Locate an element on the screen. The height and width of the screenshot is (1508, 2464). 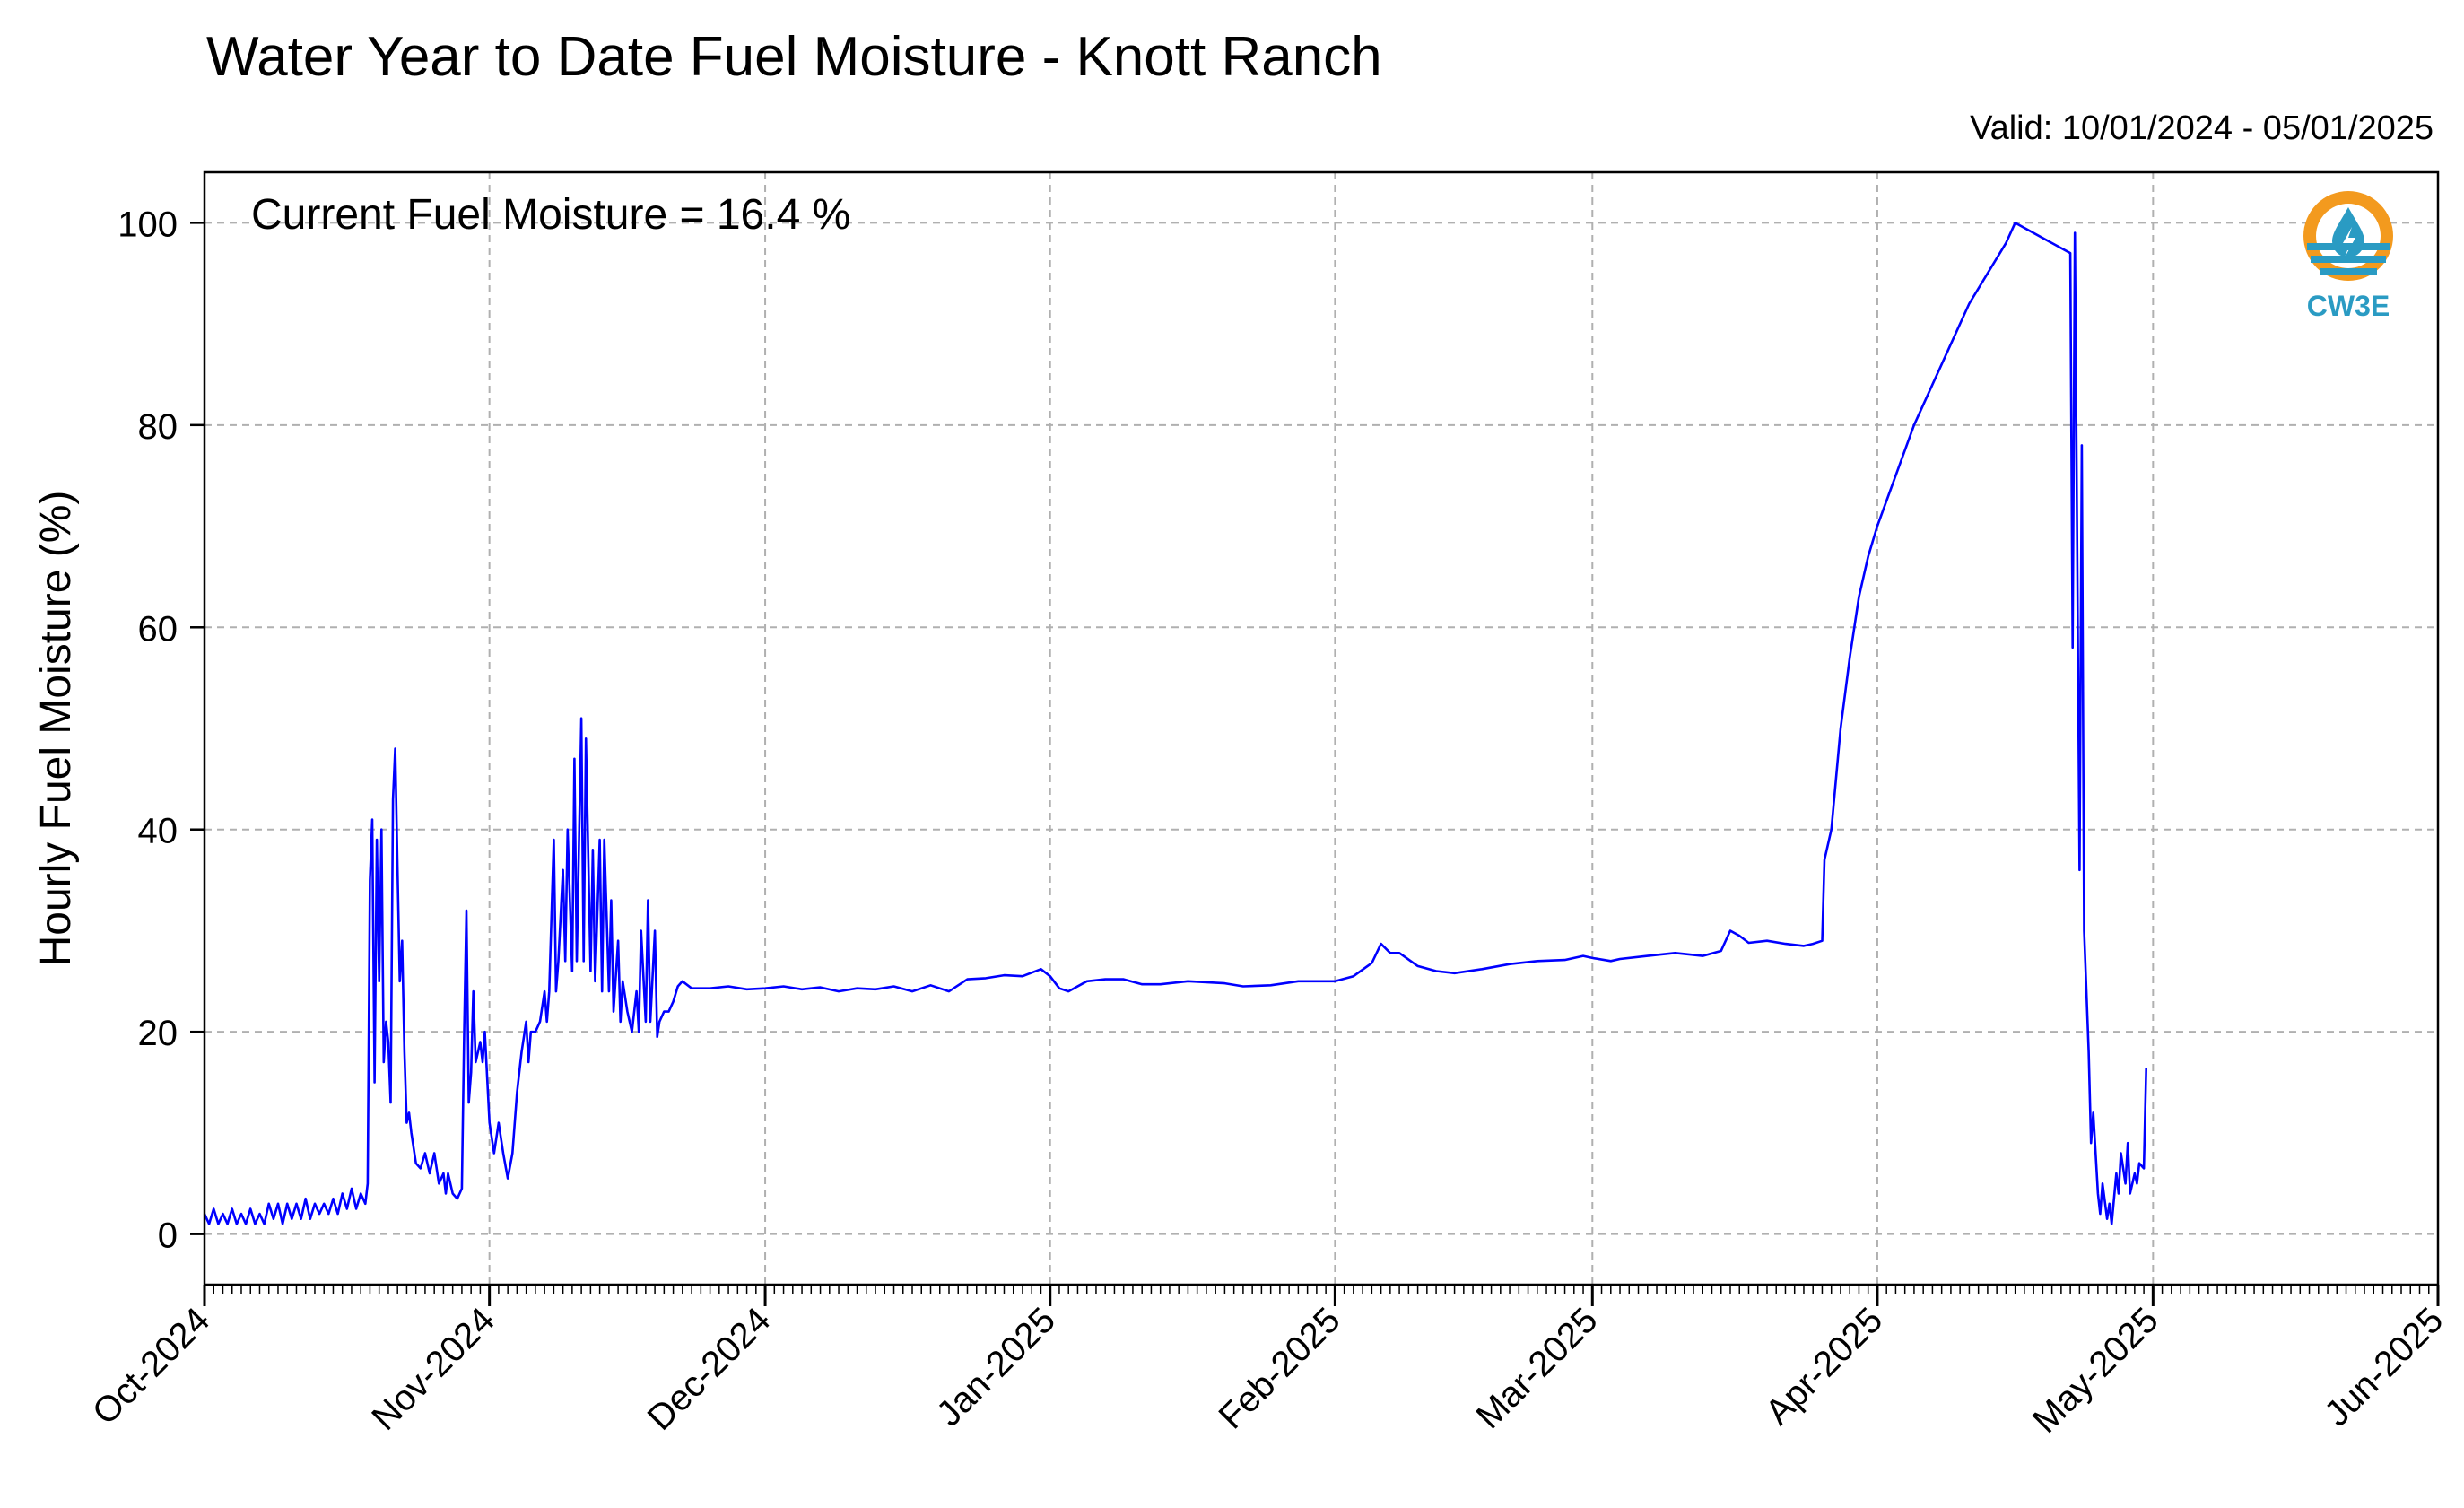
current-fuel-moisture-annotation: Current Fuel Moisture = 16.4 % is located at coordinates (550, 215).